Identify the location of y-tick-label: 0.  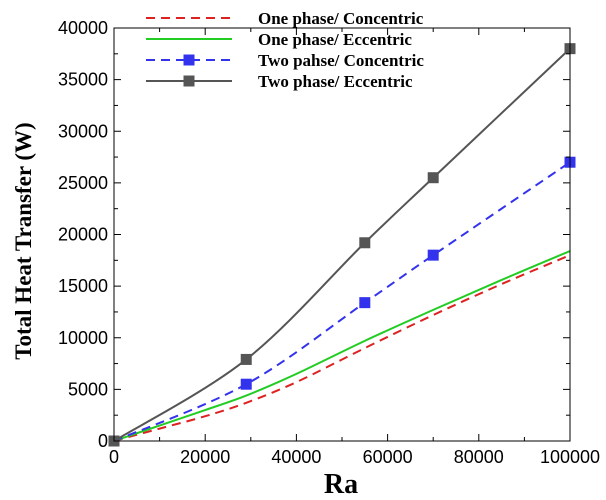
(103, 441).